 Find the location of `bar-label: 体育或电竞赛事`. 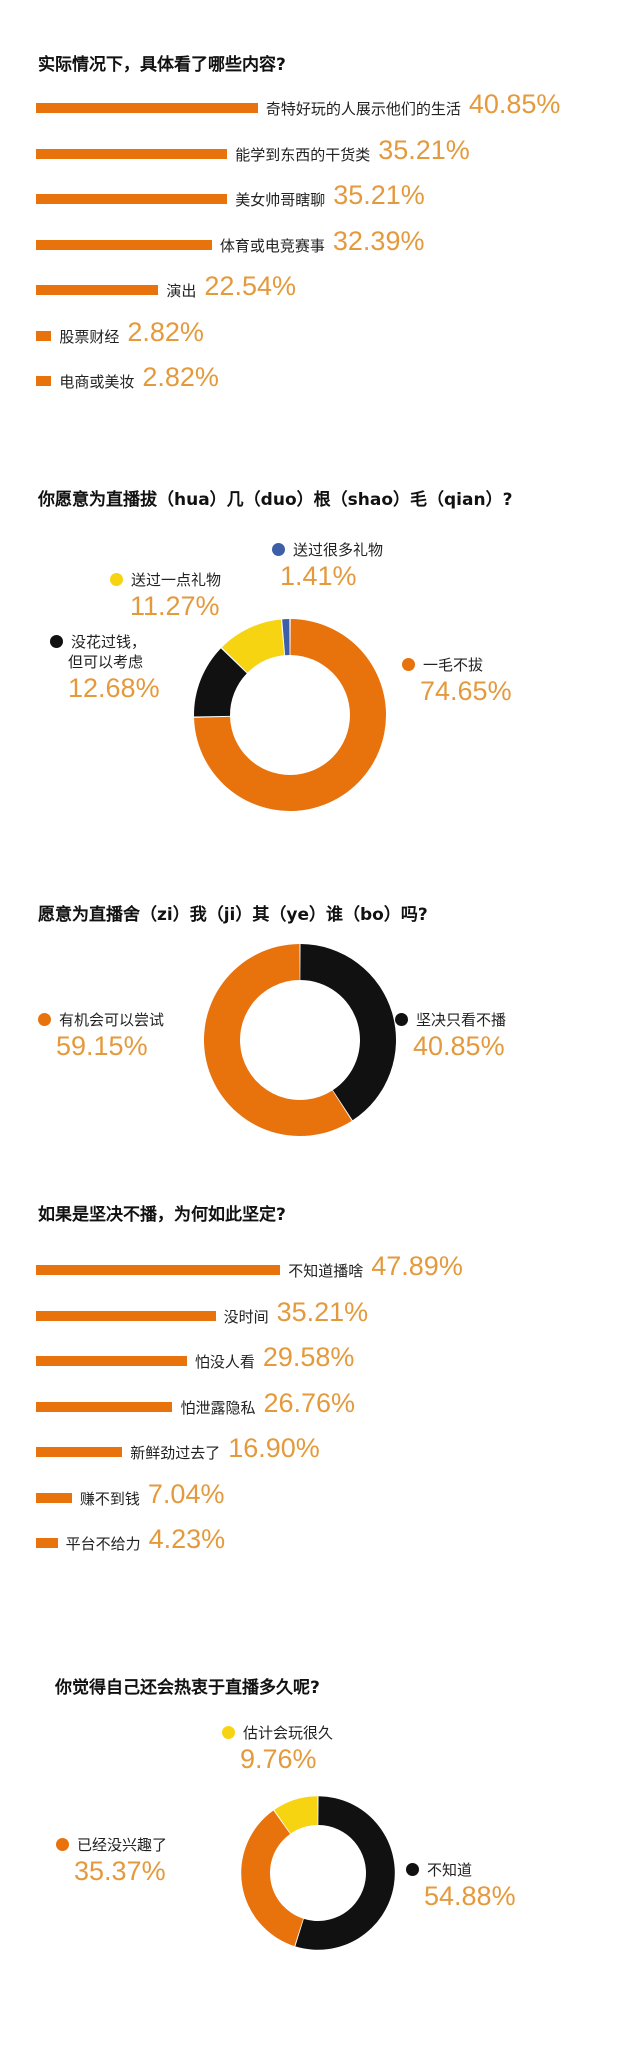

bar-label: 体育或电竞赛事 is located at coordinates (272, 245).